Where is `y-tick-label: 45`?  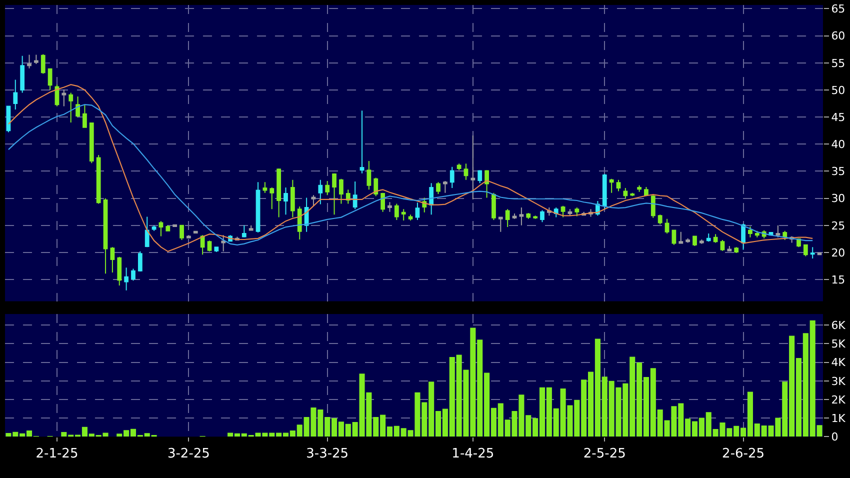 y-tick-label: 45 is located at coordinates (838, 117).